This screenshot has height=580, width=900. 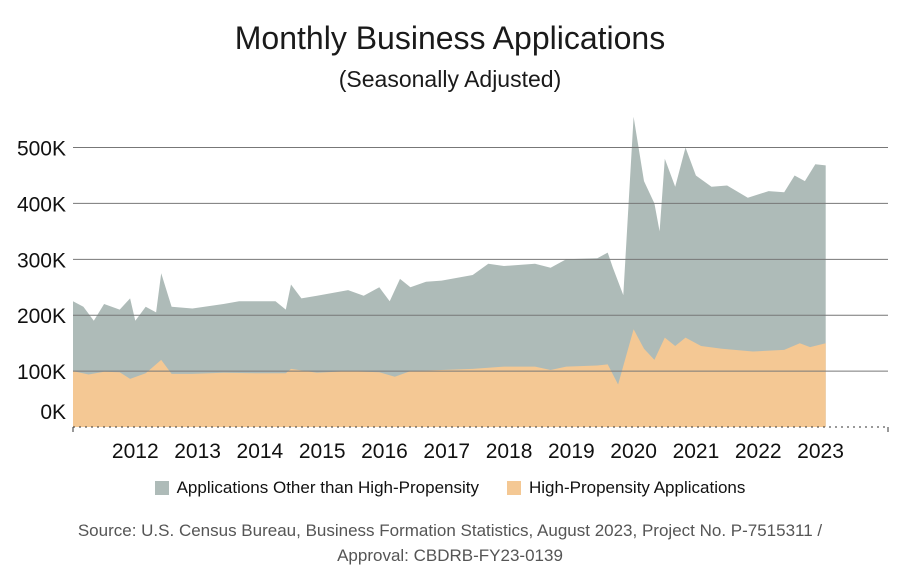 I want to click on y-tick-label: 200K, so click(x=41, y=316).